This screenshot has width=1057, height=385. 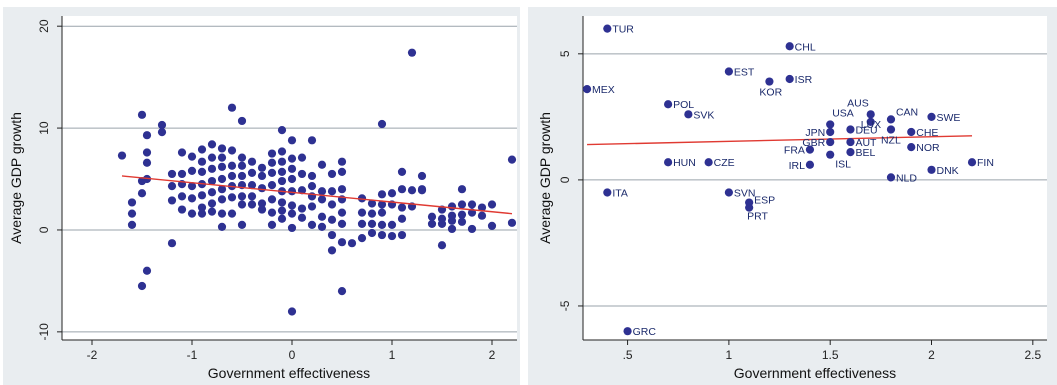 What do you see at coordinates (804, 80) in the screenshot?
I see `right-point-label: ISR` at bounding box center [804, 80].